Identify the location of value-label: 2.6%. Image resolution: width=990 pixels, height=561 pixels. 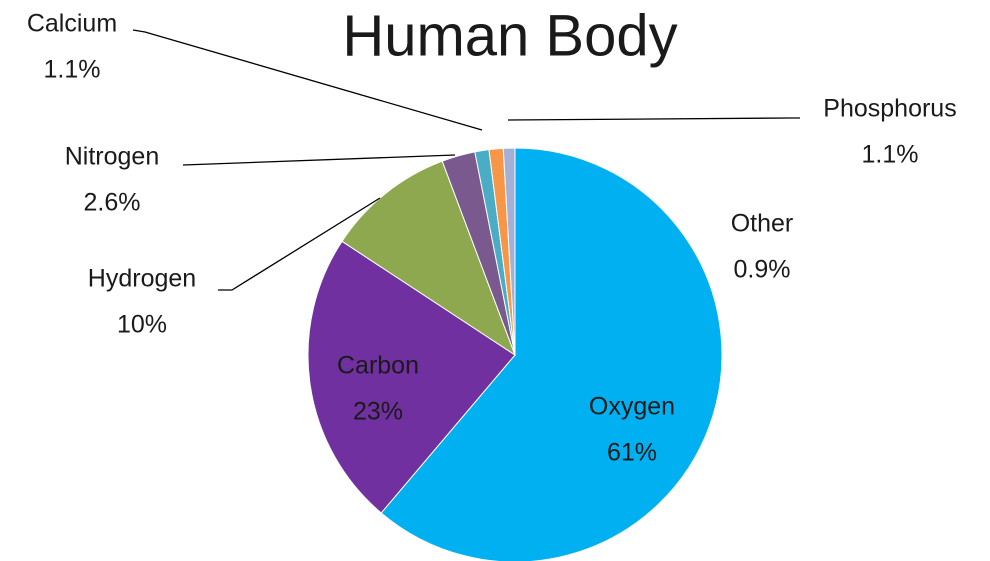
(112, 203).